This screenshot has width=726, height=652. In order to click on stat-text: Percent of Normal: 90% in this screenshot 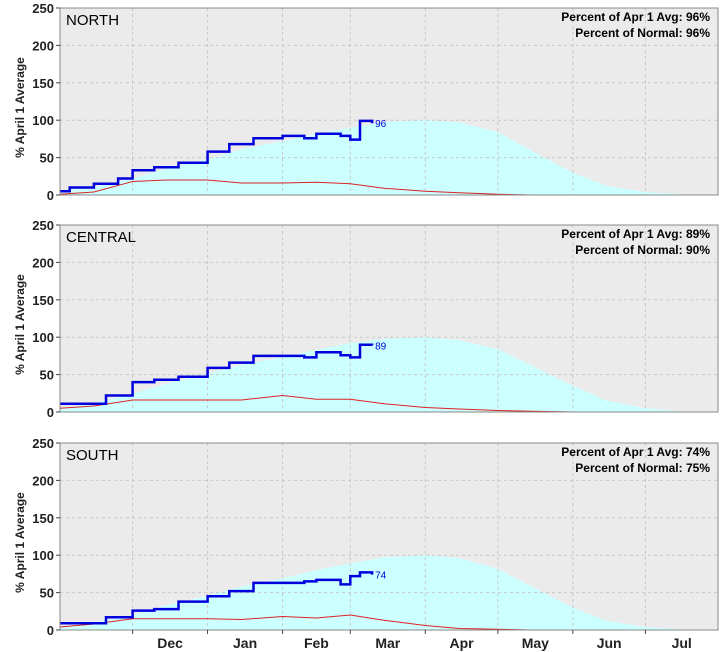, I will do `click(642, 250)`.